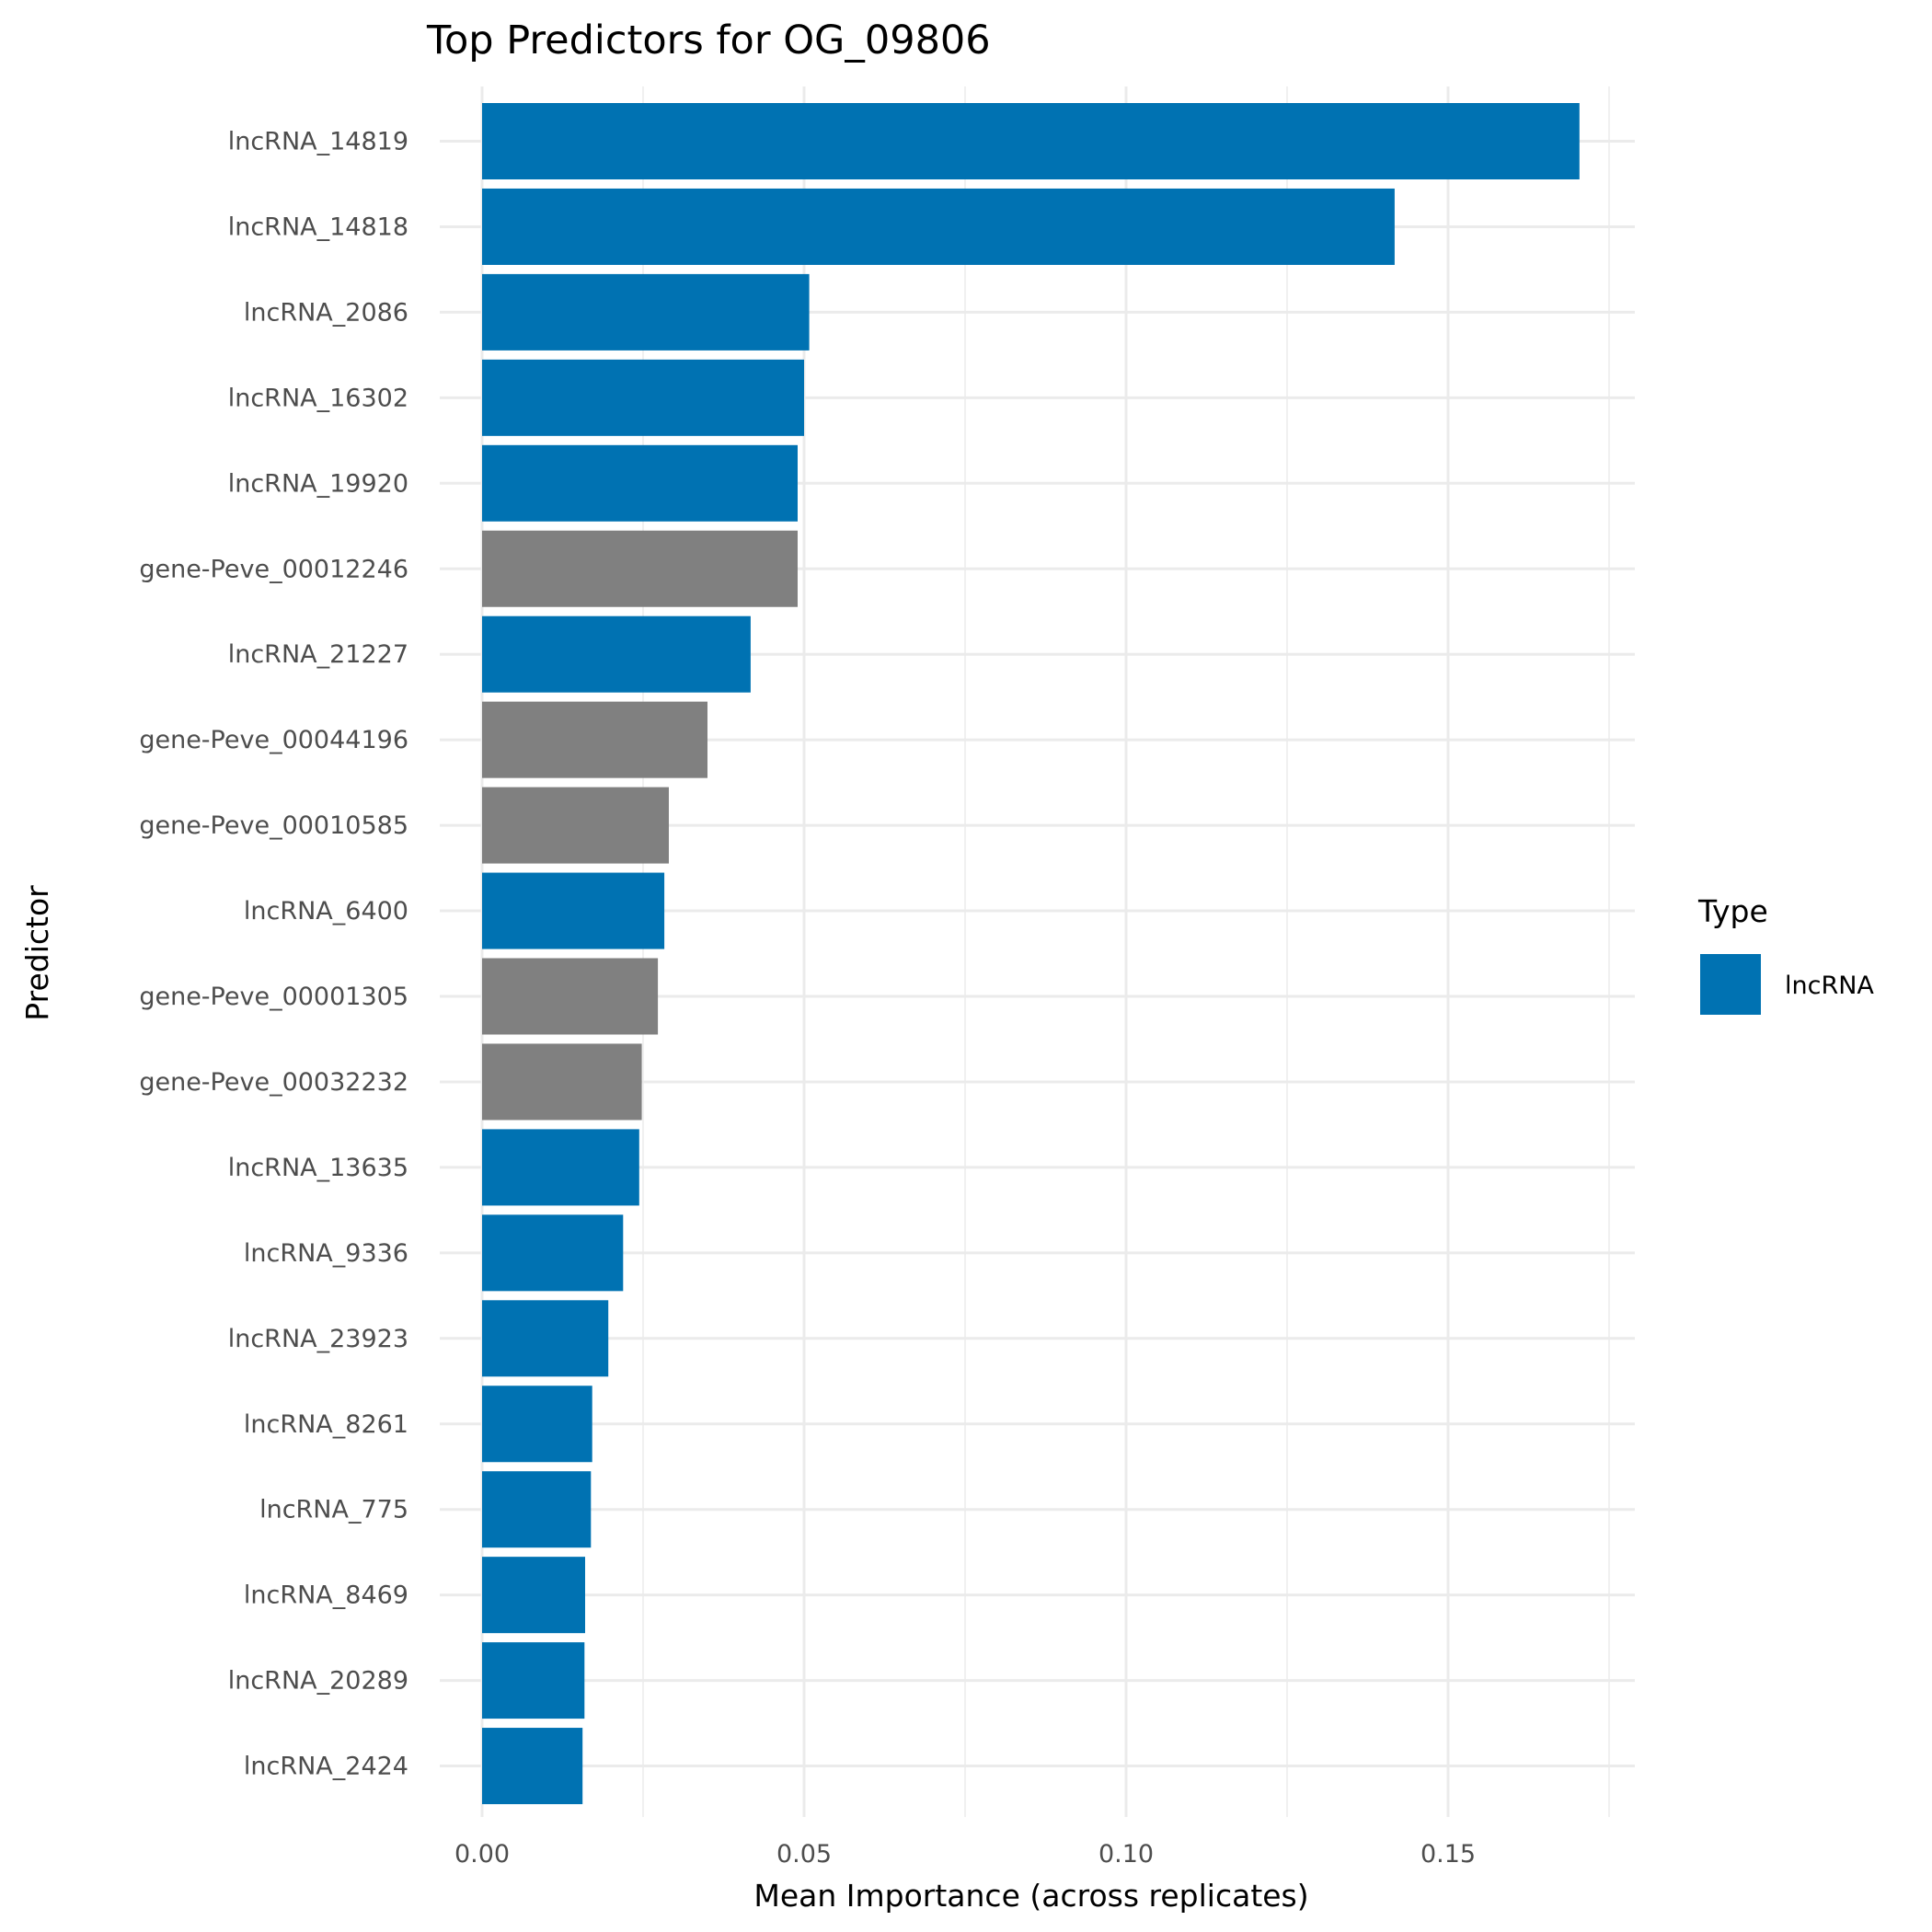 Image resolution: width=1932 pixels, height=1932 pixels. I want to click on x-tick-label: 0.10, so click(1126, 1854).